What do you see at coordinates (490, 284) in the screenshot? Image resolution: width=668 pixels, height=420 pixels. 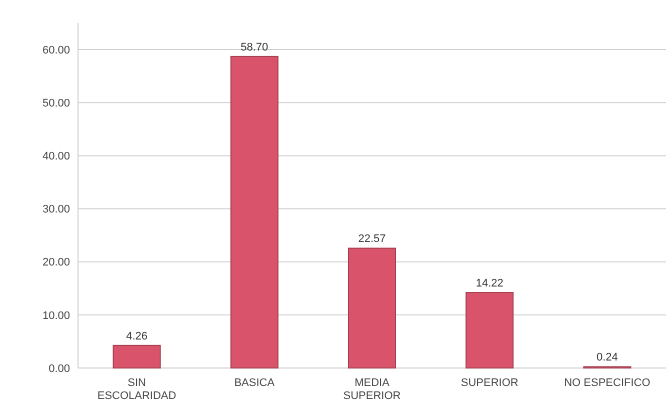 I see `data-label: 14.22` at bounding box center [490, 284].